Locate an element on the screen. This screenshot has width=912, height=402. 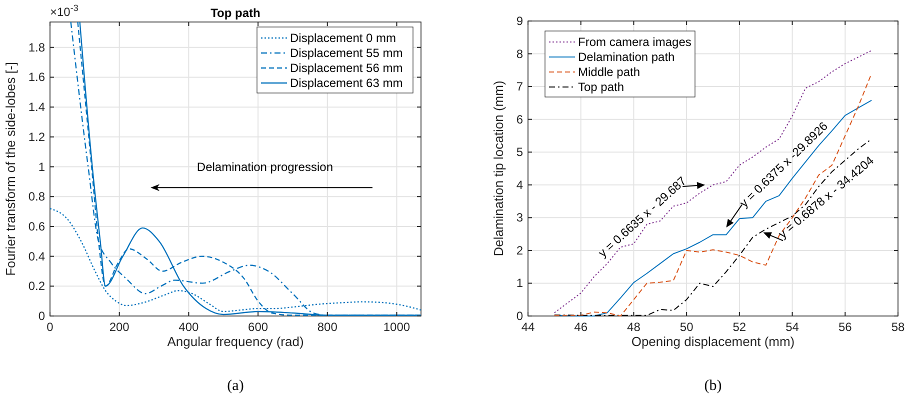
y-axis-title: Delamination tip location (mm) is located at coordinates (498, 168).